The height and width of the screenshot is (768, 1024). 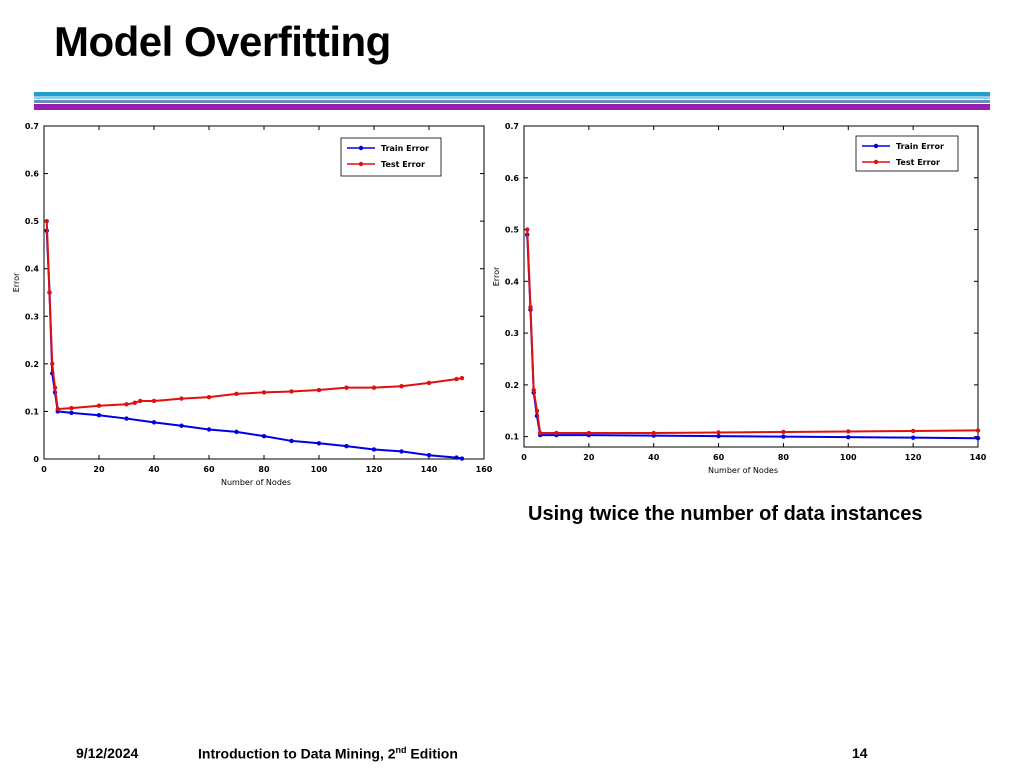 I want to click on chart-caption: Using twice the number of data instances, so click(x=725, y=514).